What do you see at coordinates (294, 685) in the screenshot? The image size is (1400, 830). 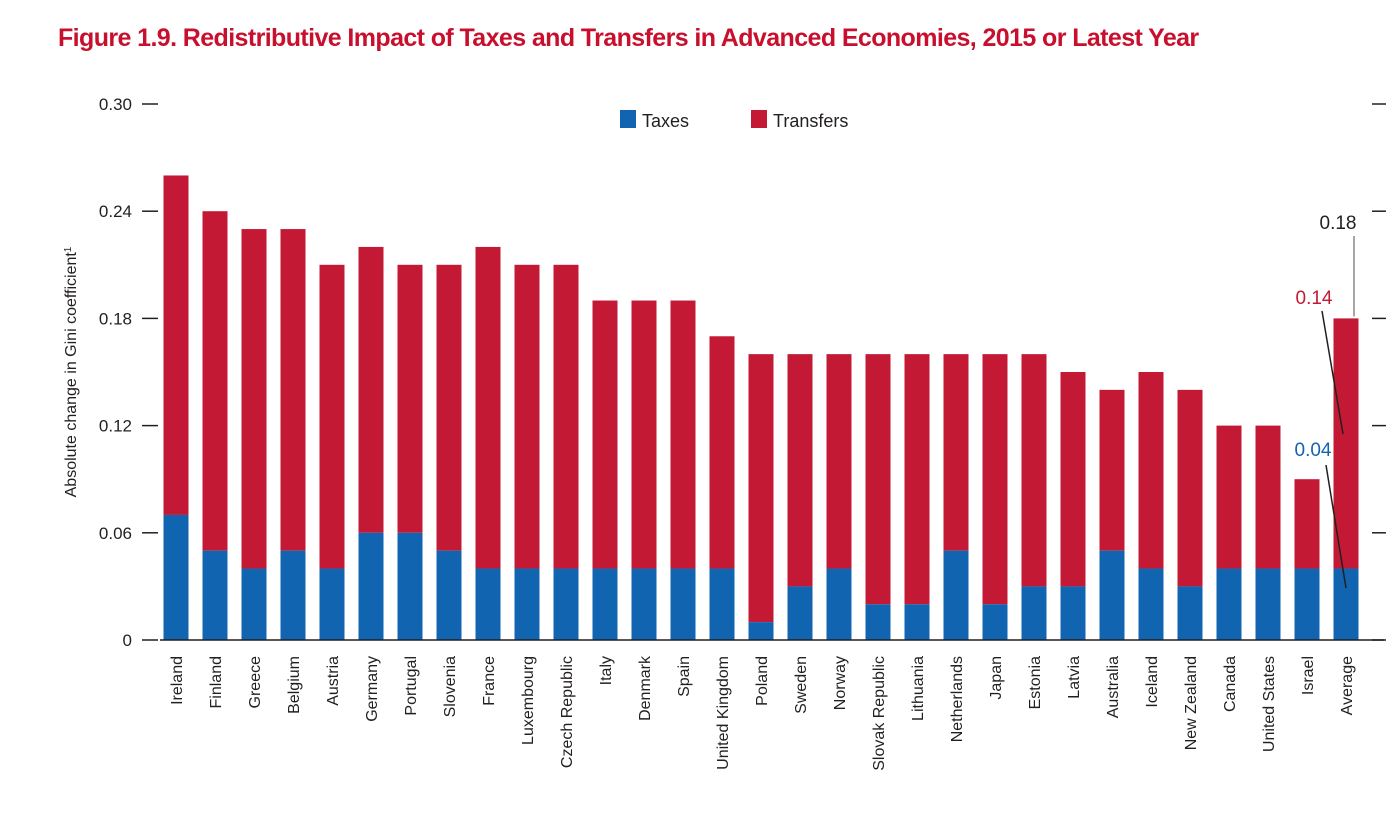 I see `x-category-label: Belgium` at bounding box center [294, 685].